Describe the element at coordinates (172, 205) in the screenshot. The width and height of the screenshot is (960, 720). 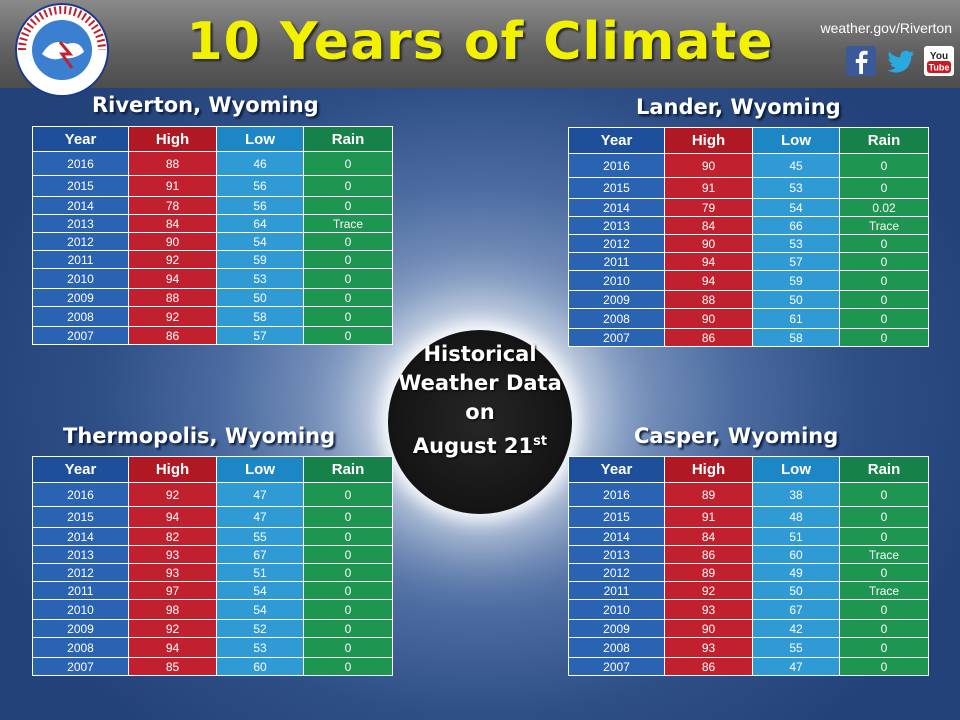
I see `cell-high: 78` at that location.